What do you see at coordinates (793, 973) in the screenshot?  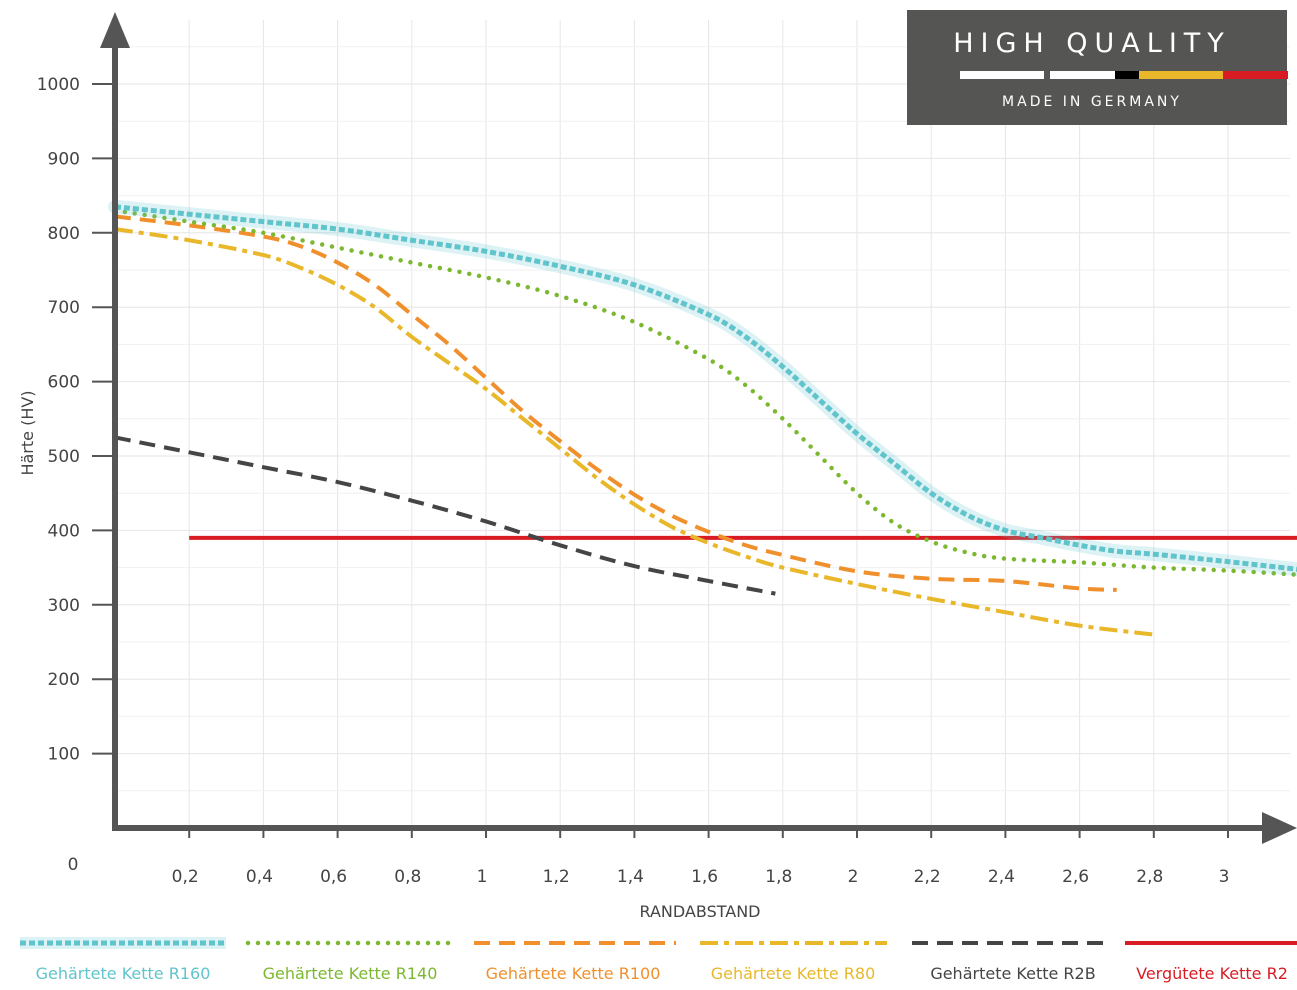 I see `legend-label-geh-rtete-kette-r80: Gehärtete Kette R80` at bounding box center [793, 973].